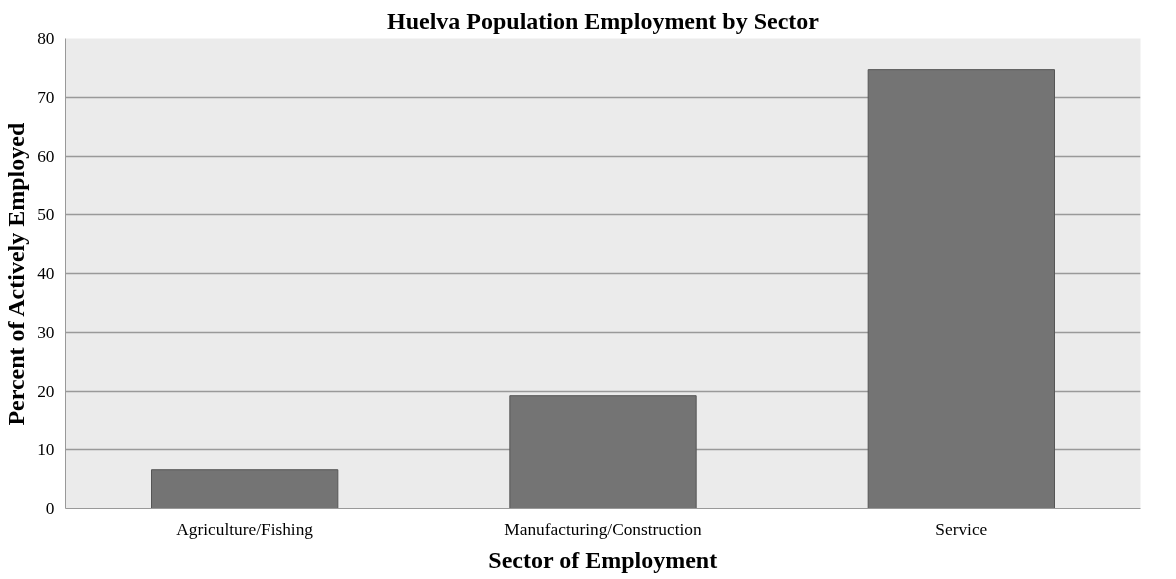 The image size is (1176, 579). What do you see at coordinates (46, 332) in the screenshot?
I see `y-tick-label: 30` at bounding box center [46, 332].